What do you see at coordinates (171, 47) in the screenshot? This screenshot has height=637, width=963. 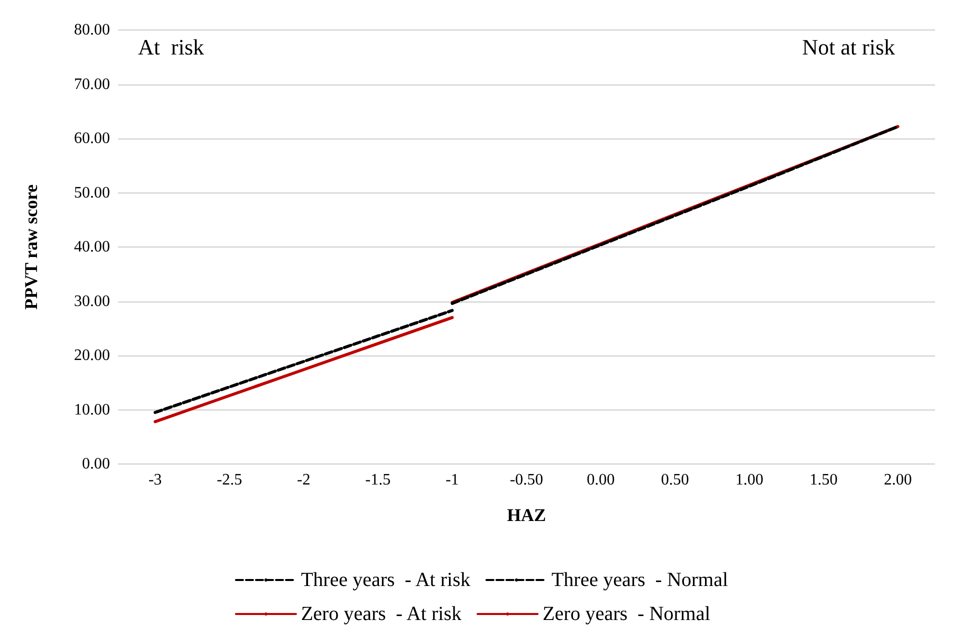 I see `annotation: At risk` at bounding box center [171, 47].